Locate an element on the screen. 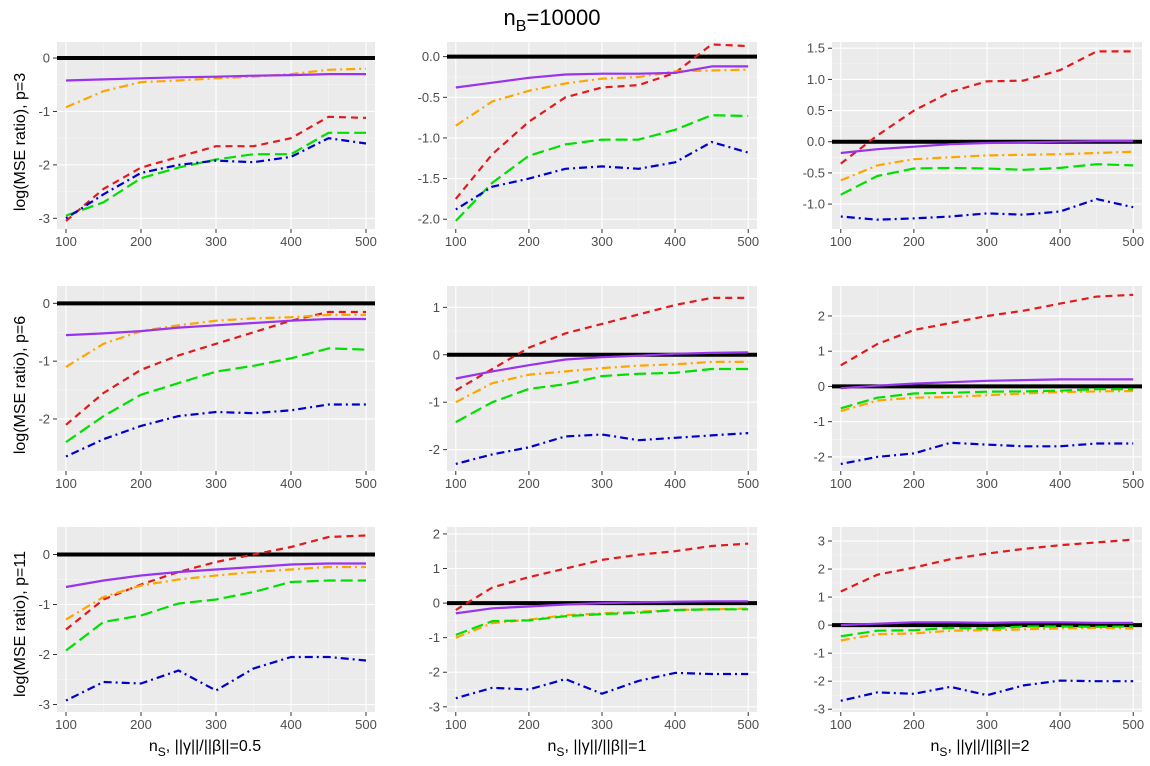 The height and width of the screenshot is (766, 1150). panel-r2-c2: 100 200 300 400 500 3 2 1 0 -1 -2 -3 is located at coordinates (978, 629).